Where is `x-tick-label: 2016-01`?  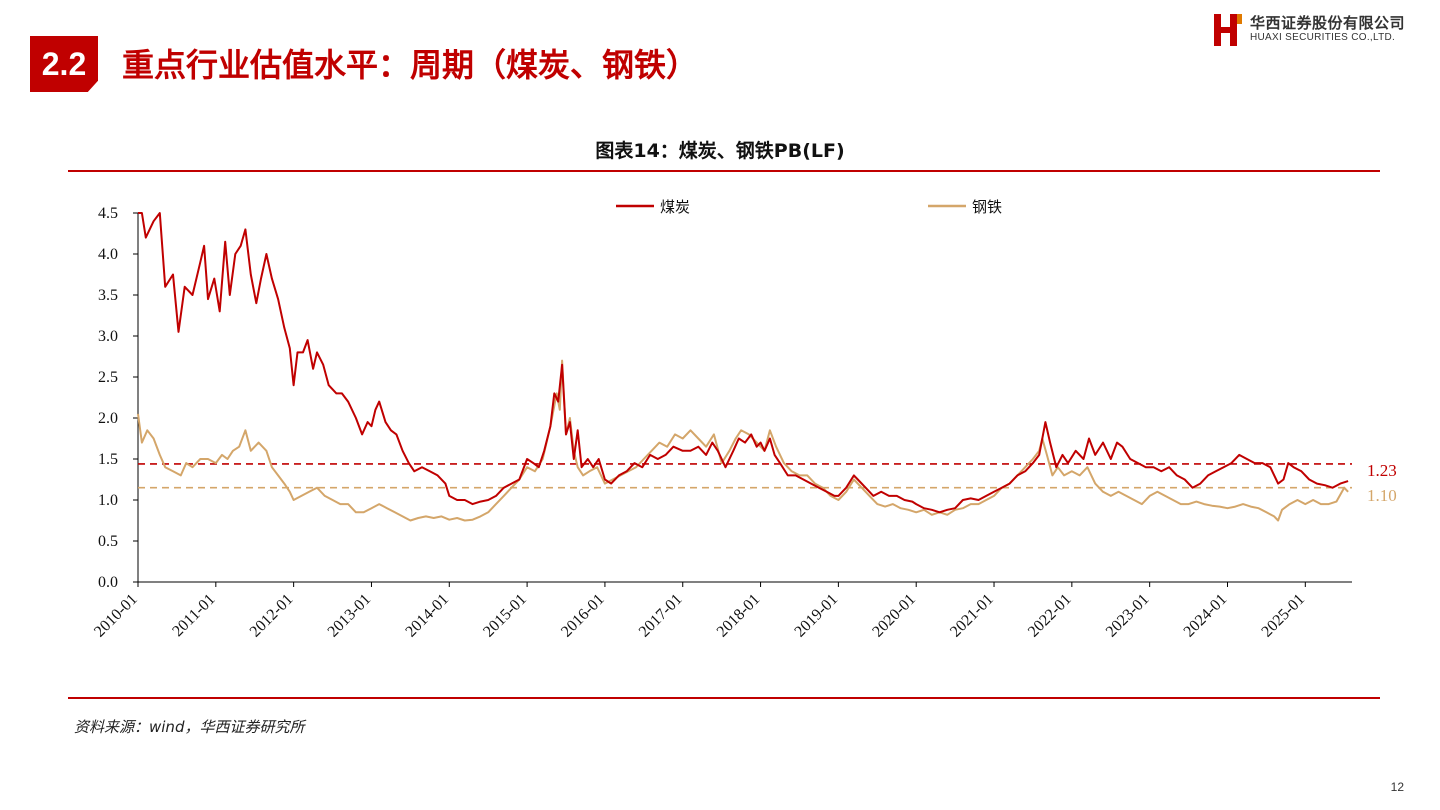 x-tick-label: 2016-01 is located at coordinates (583, 616).